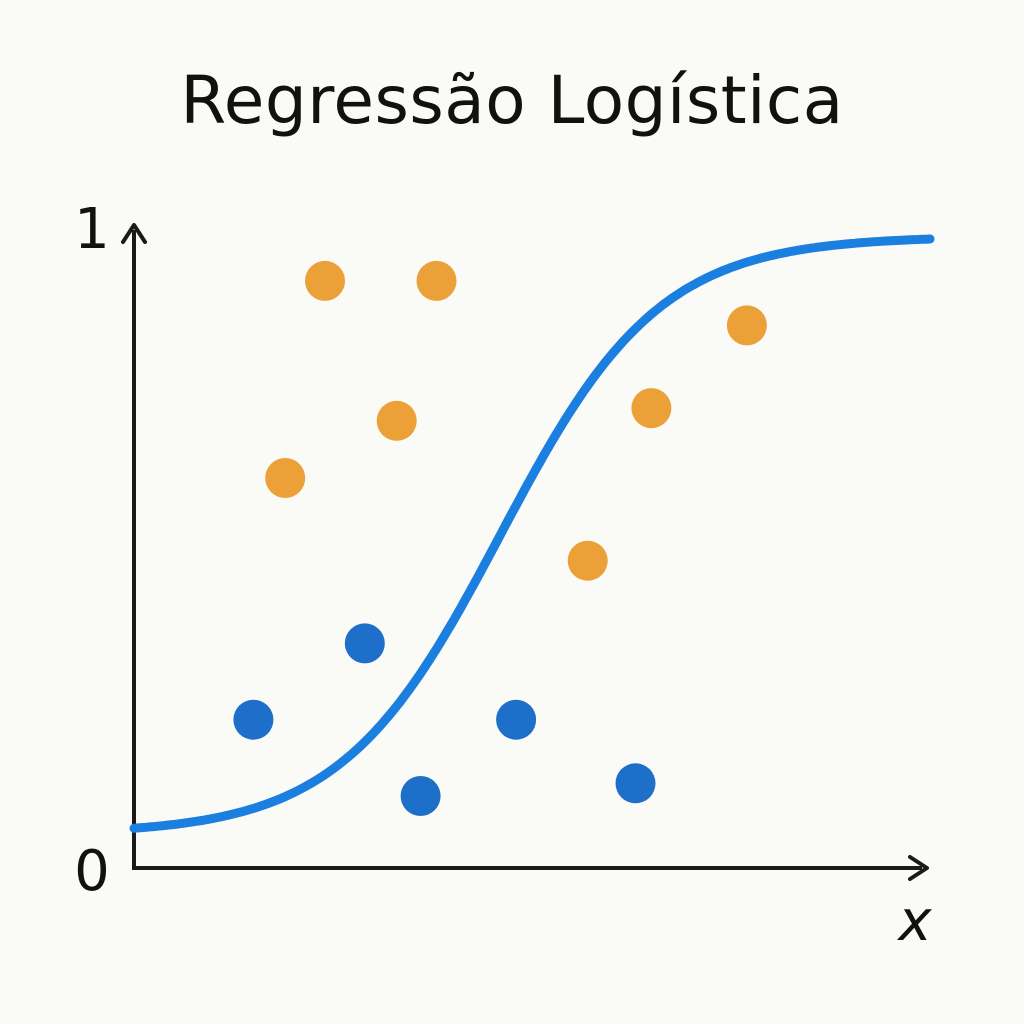  I want to click on x-axis-label: x, so click(914, 921).